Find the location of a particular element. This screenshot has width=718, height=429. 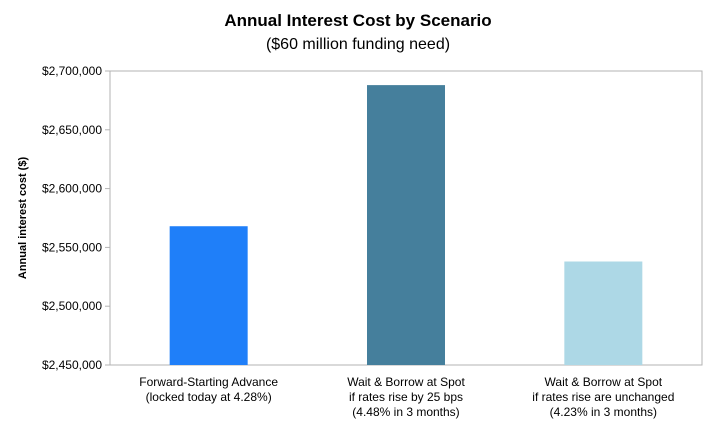

y-tick-label: $2,500,000 is located at coordinates (72, 306).